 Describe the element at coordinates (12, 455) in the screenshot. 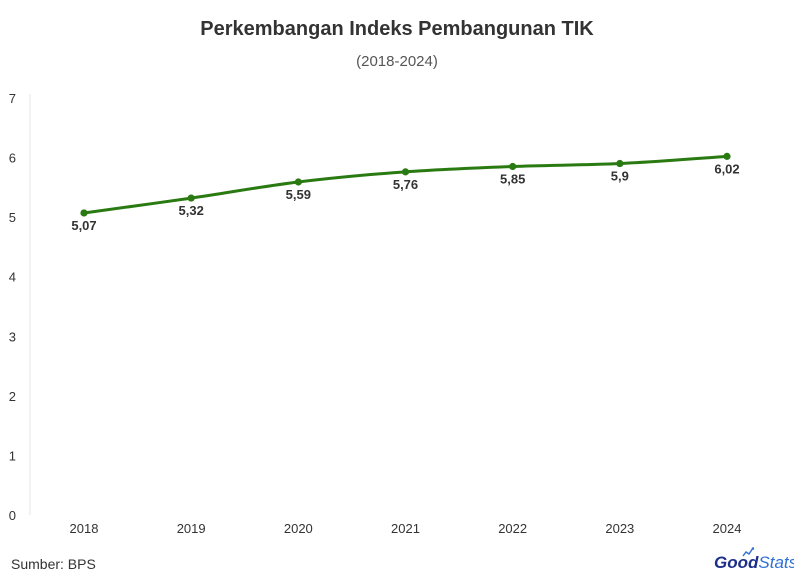

I see `y-tick-label: 1` at that location.